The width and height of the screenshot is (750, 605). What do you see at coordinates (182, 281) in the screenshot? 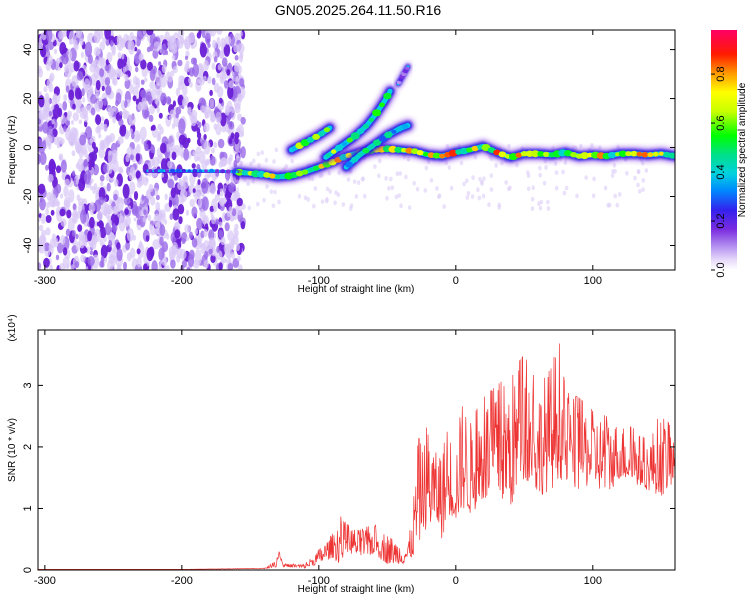
I see `x-tick-label: -200` at bounding box center [182, 281].